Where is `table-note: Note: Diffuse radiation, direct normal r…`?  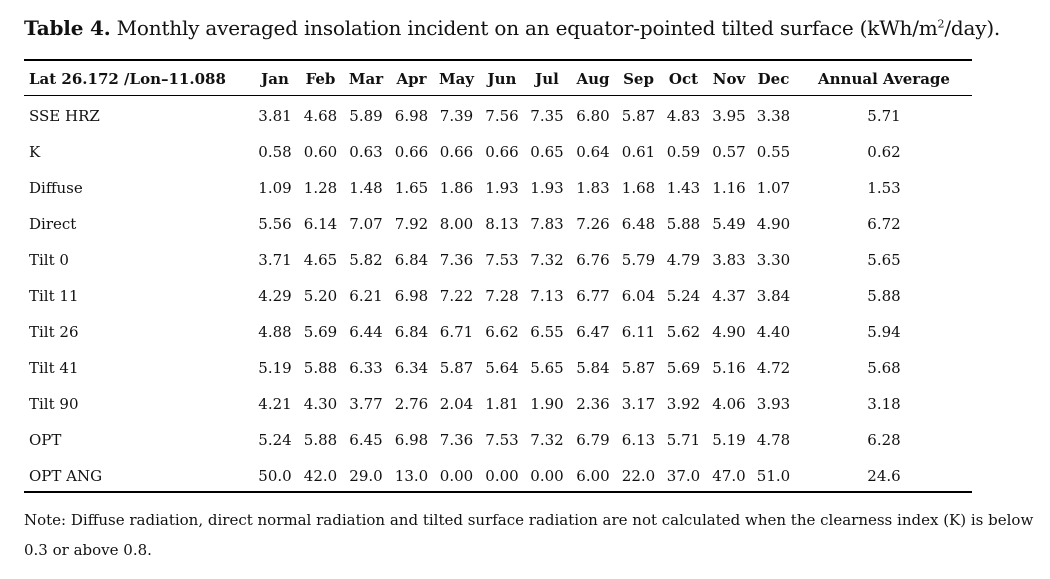
table-note: Note: Diffuse radiation, direct normal r… is located at coordinates (529, 535).